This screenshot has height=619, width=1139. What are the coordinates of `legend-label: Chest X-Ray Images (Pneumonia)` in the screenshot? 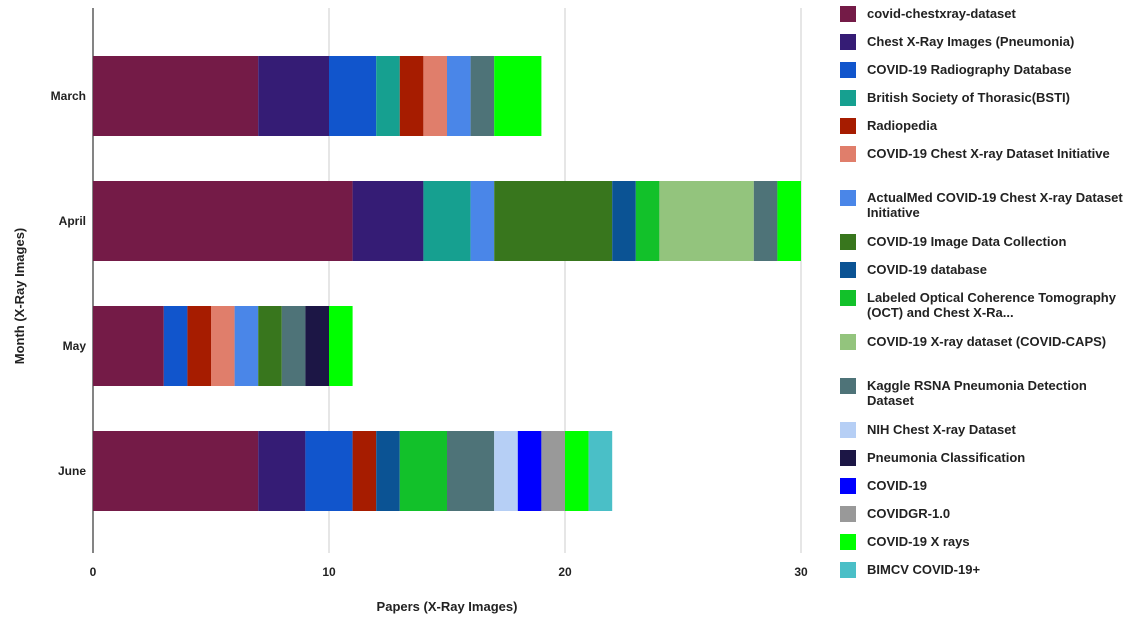 It's located at (971, 41).